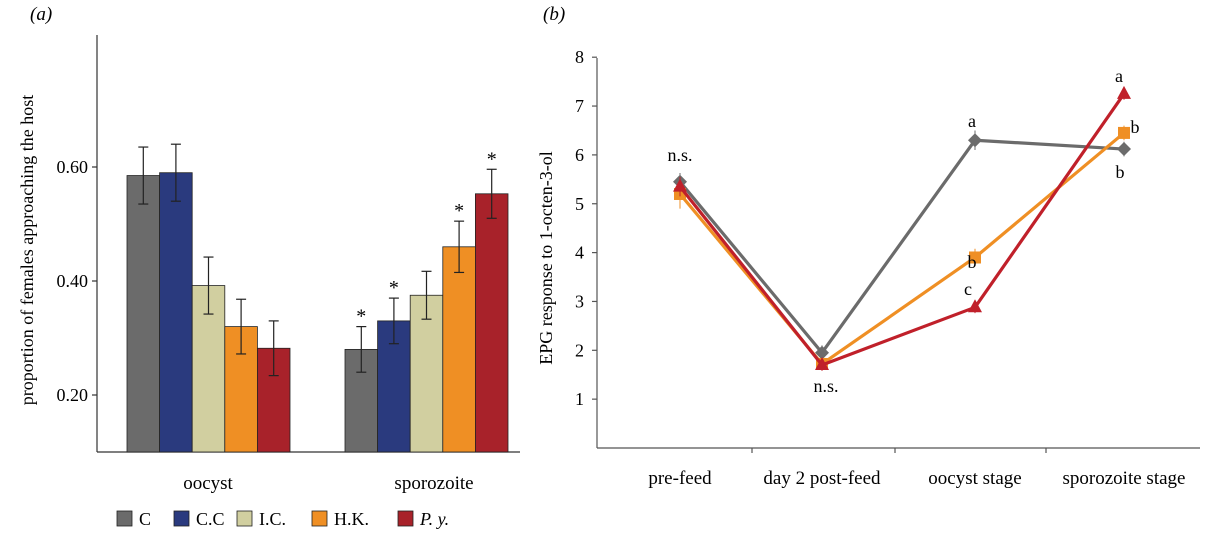 This screenshot has height=535, width=1207. What do you see at coordinates (586, 228) in the screenshot?
I see `y-ticks-b: 1 2 3 4 5 6 7 8` at bounding box center [586, 228].